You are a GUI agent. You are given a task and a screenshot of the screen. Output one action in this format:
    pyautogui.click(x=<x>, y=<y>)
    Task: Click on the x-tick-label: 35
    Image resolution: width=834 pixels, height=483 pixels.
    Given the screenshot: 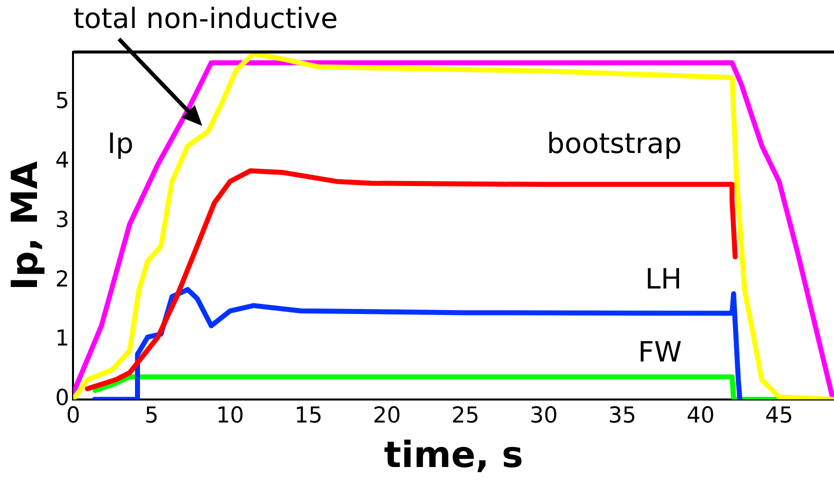 What is the action you would take?
    pyautogui.click(x=622, y=415)
    